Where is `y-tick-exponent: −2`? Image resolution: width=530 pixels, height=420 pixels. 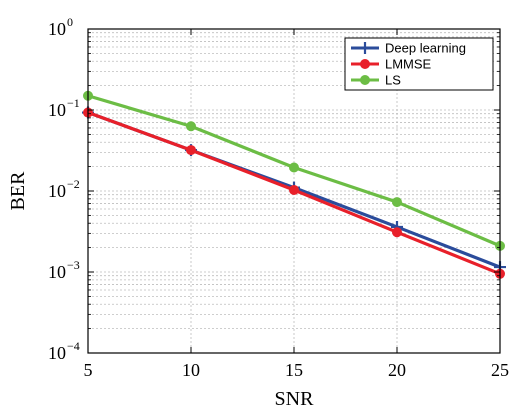 y-tick-exponent: −2 is located at coordinates (73, 184).